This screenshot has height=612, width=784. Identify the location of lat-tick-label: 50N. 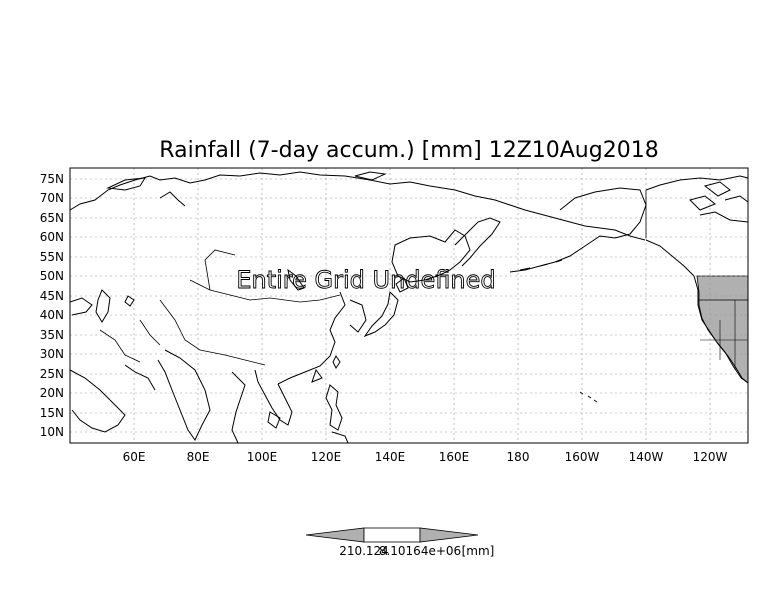
(52, 276).